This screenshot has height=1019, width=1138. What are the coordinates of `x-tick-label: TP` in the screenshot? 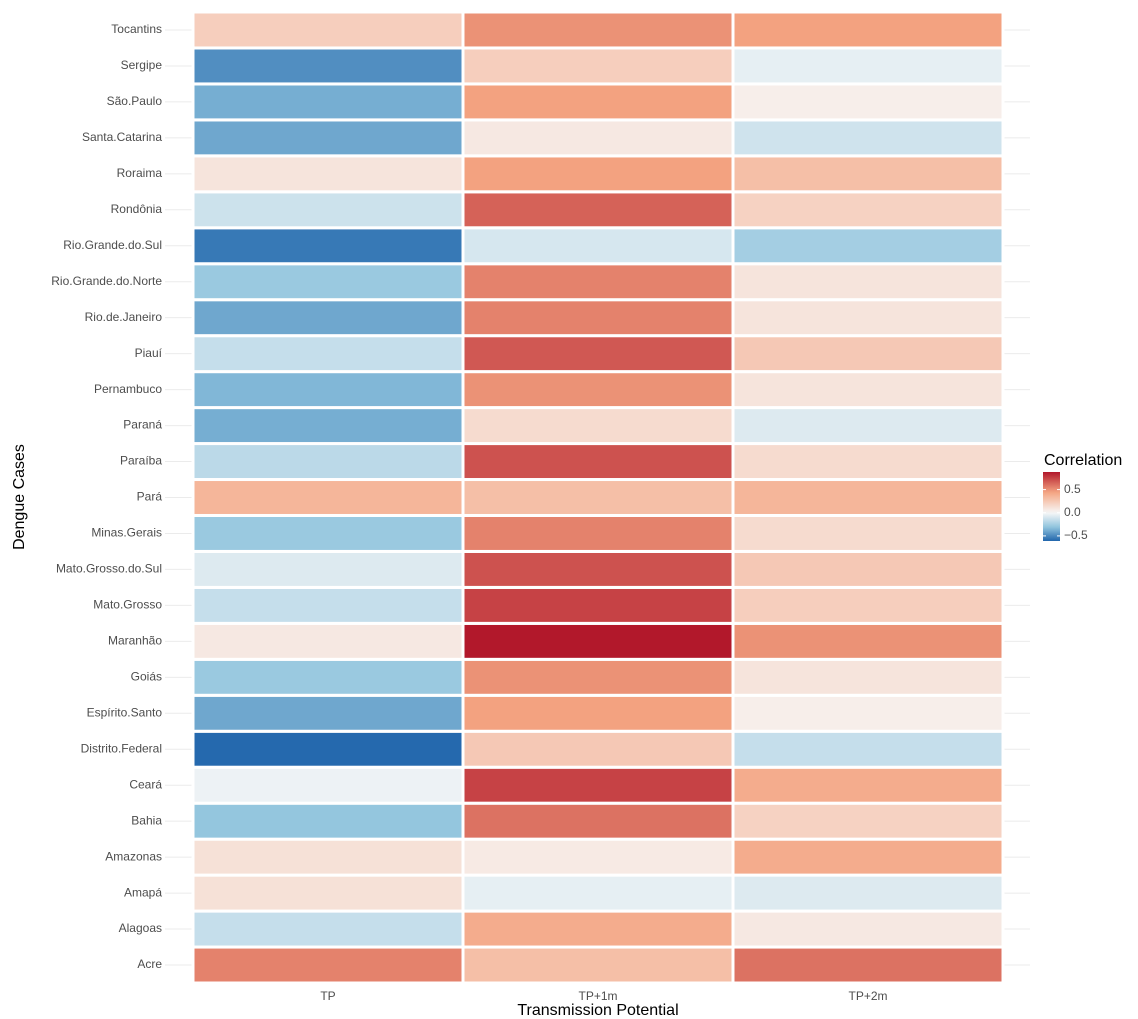 It's located at (327, 996).